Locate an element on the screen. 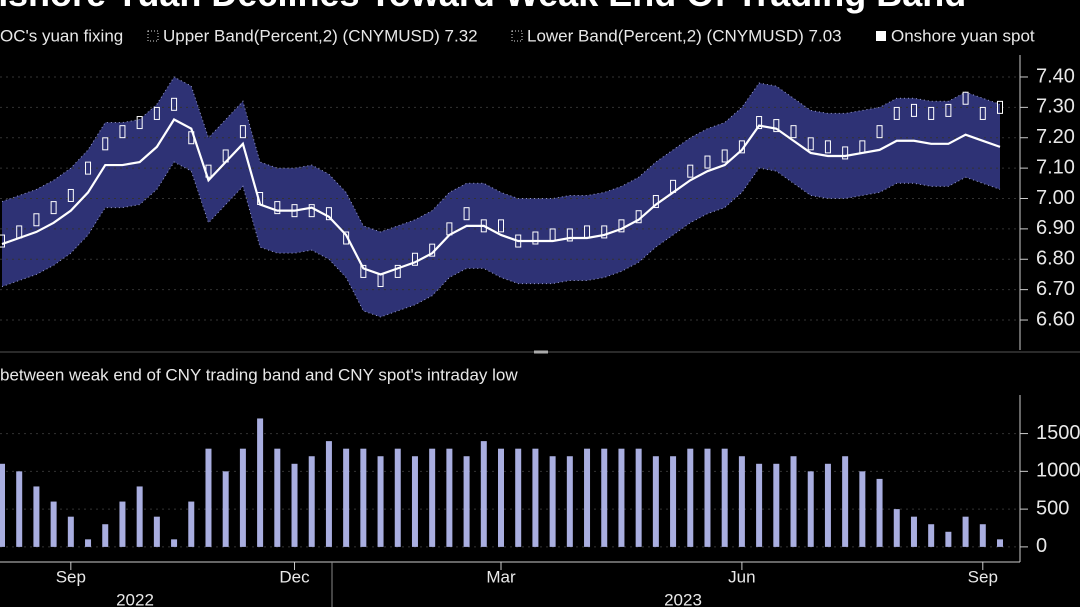 The image size is (1080, 607). y-tick-label: 500 is located at coordinates (1052, 508).